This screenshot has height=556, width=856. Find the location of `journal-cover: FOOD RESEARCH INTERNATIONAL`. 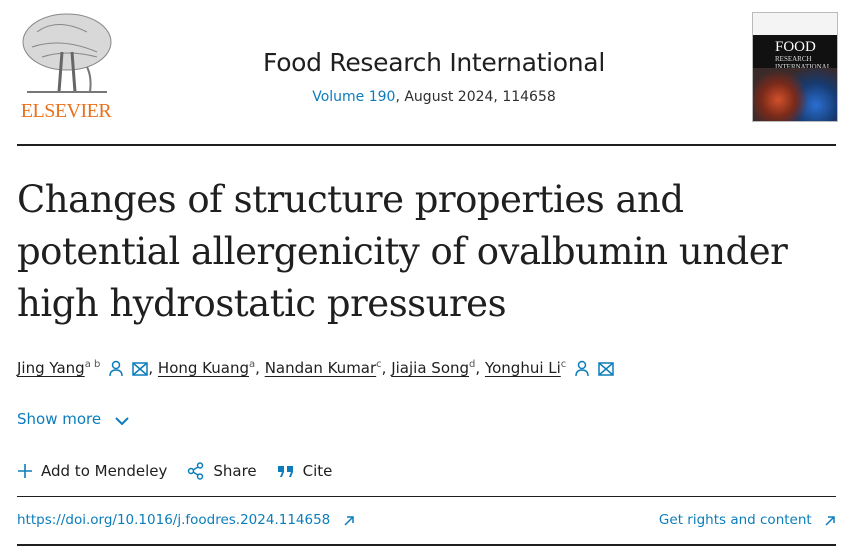

journal-cover: FOOD RESEARCH INTERNATIONAL is located at coordinates (795, 67).